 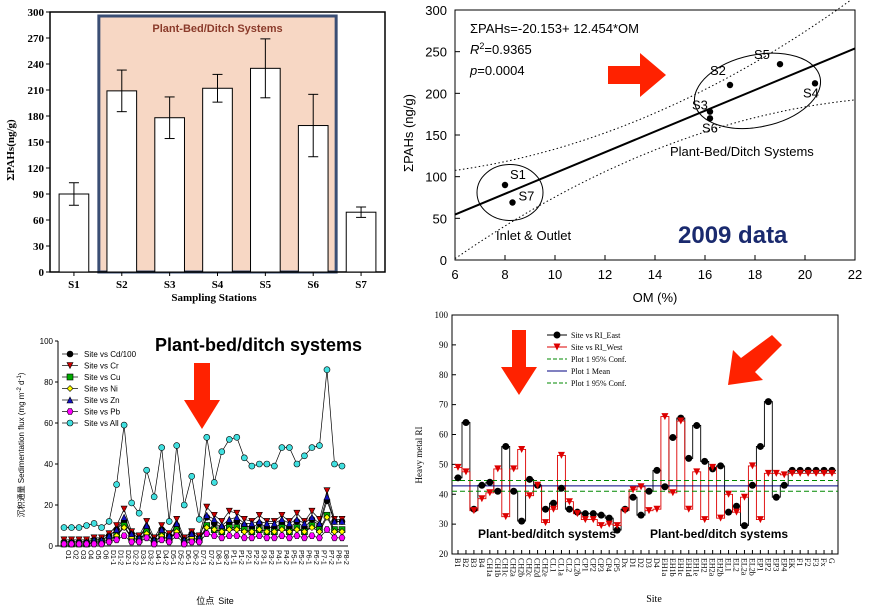 What do you see at coordinates (436, 135) in the screenshot?
I see `scatter-y-tick-label: 150` at bounding box center [436, 135].